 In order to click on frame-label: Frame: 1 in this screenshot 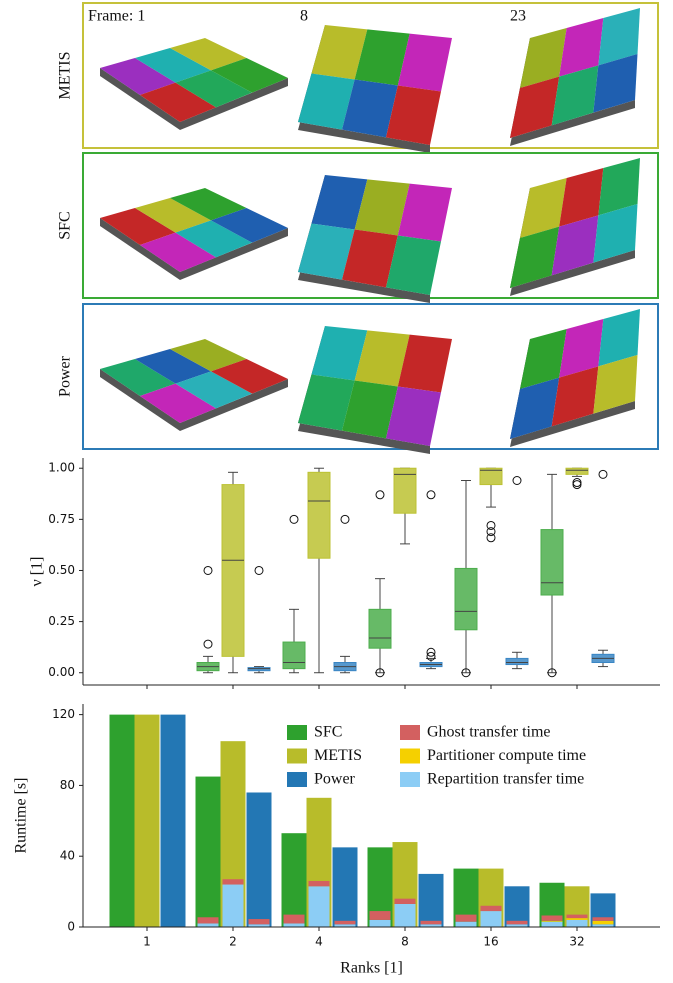, I will do `click(116, 16)`.